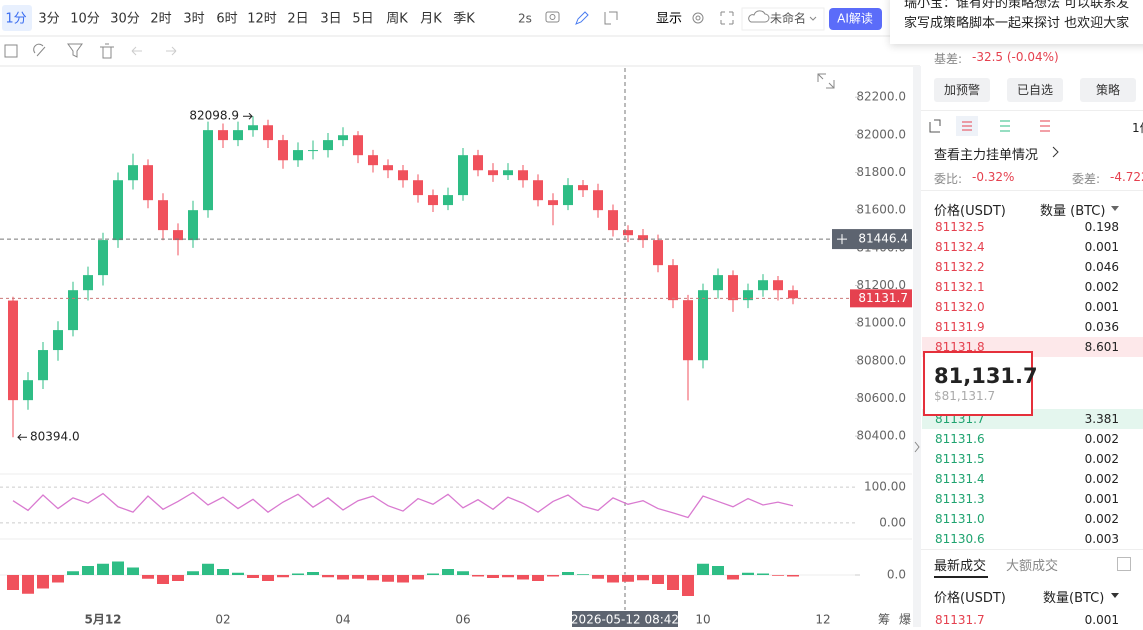  I want to click on y-tick-label: 81800.0, so click(881, 172).